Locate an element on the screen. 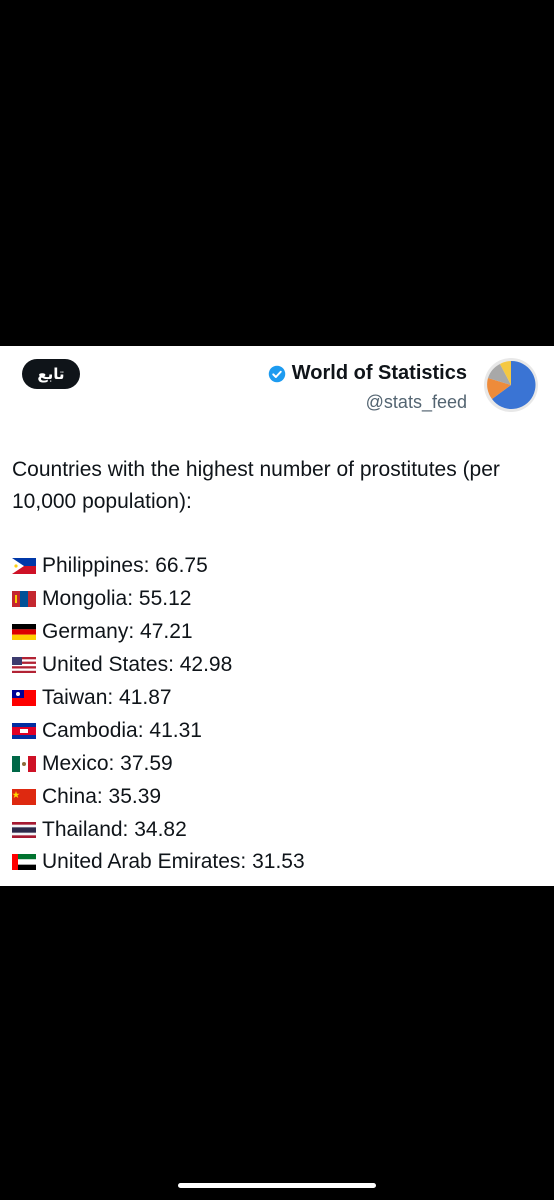  mongolia-flag-icon is located at coordinates (24, 599).